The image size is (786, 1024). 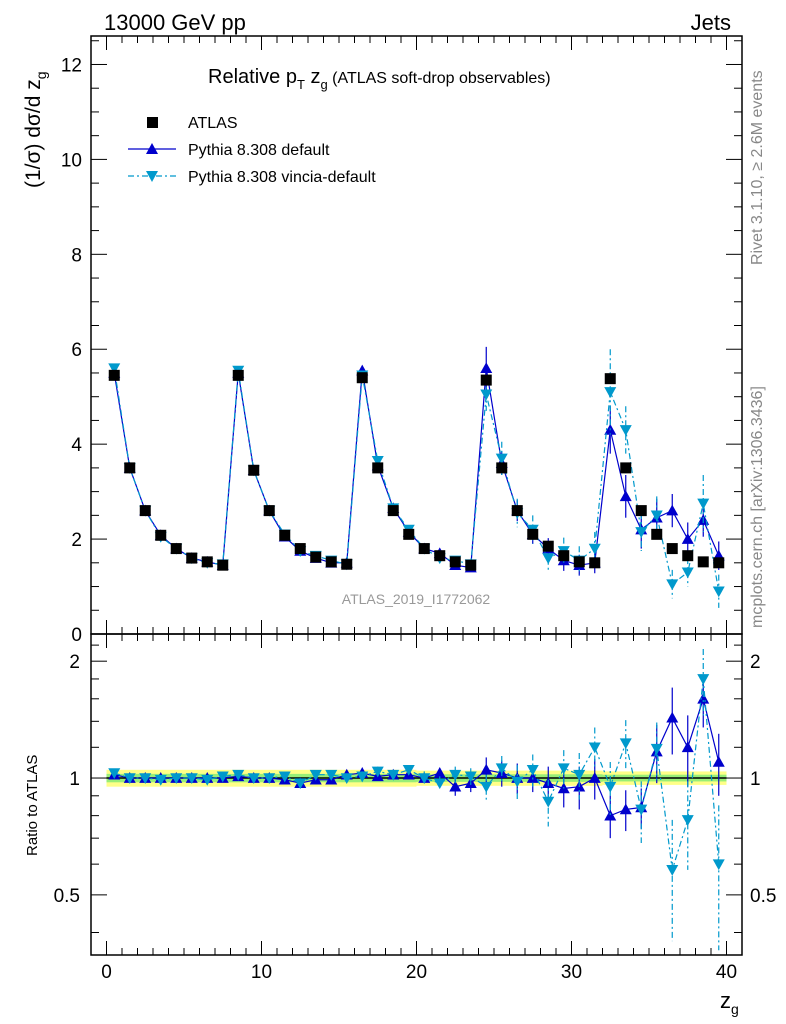 What do you see at coordinates (152, 148) in the screenshot?
I see `legend-marker-pythia-default` at bounding box center [152, 148].